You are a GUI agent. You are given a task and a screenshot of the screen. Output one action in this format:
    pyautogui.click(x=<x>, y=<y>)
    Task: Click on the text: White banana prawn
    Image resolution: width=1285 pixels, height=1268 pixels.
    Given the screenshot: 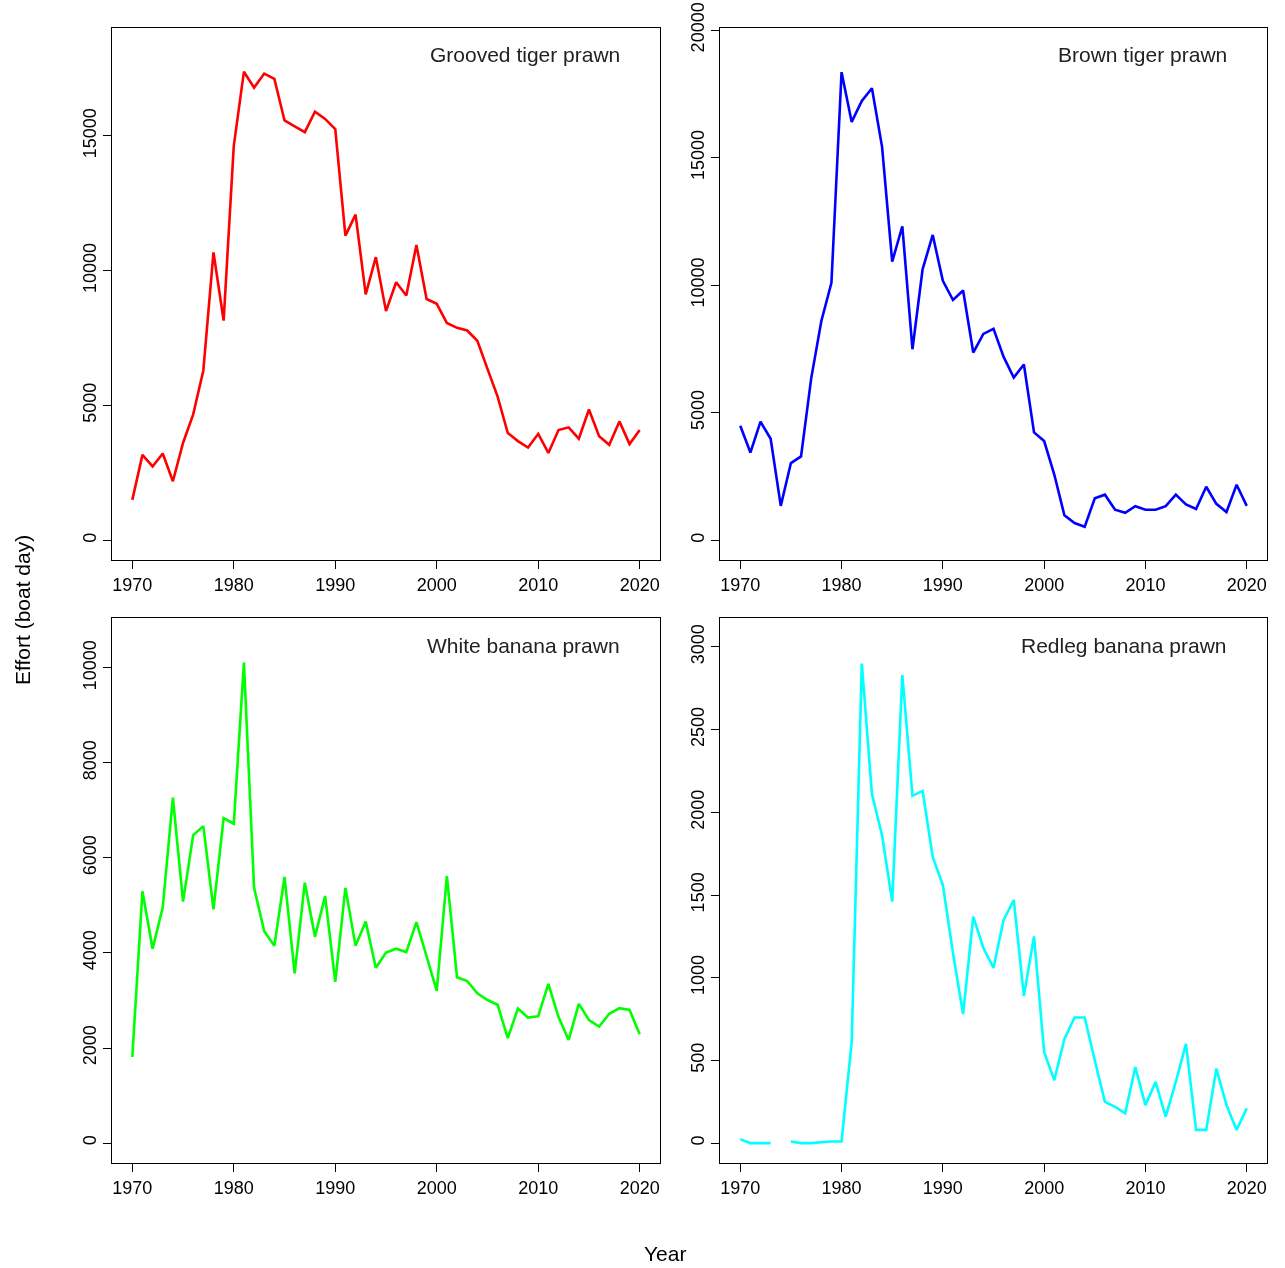 What is the action you would take?
    pyautogui.click(x=523, y=645)
    